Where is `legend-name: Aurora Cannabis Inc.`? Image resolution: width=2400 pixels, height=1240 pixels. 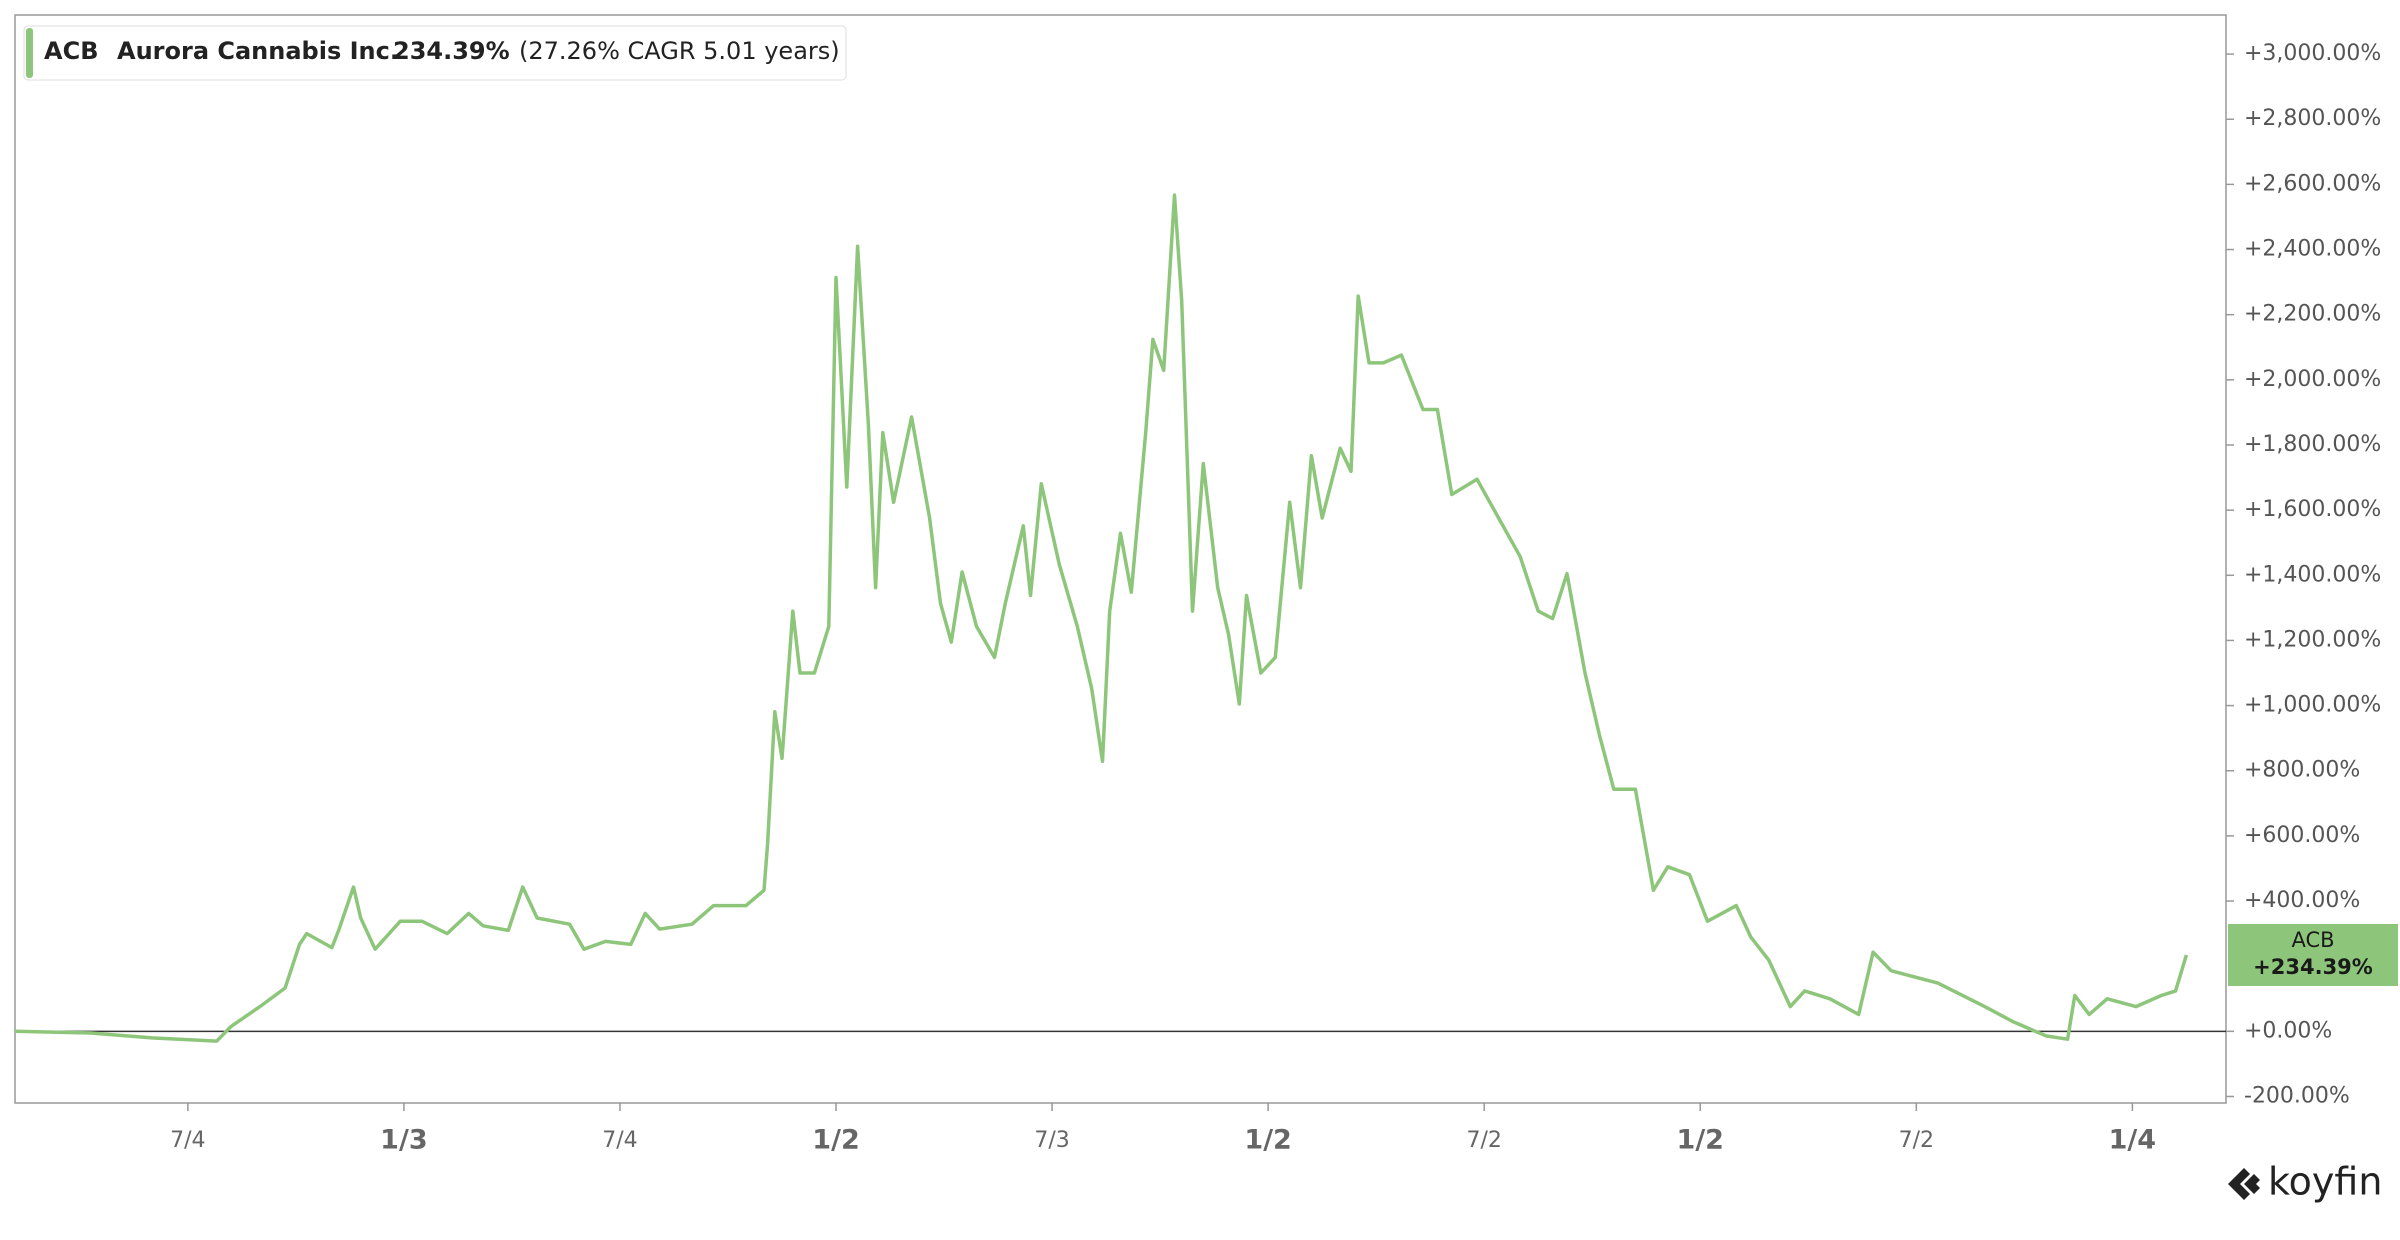 legend-name: Aurora Cannabis Inc. is located at coordinates (258, 51).